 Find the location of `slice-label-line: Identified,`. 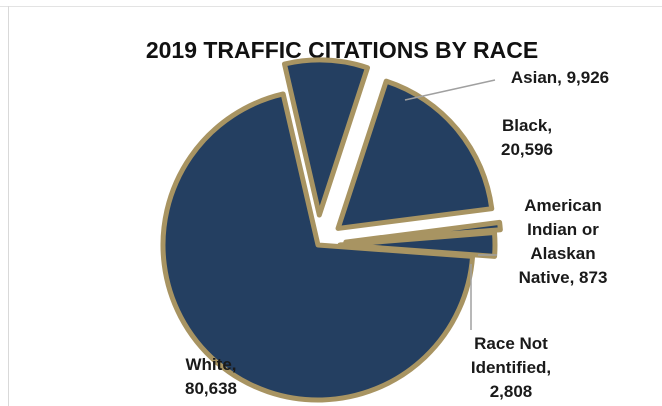

slice-label-line: Identified, is located at coordinates (511, 367).